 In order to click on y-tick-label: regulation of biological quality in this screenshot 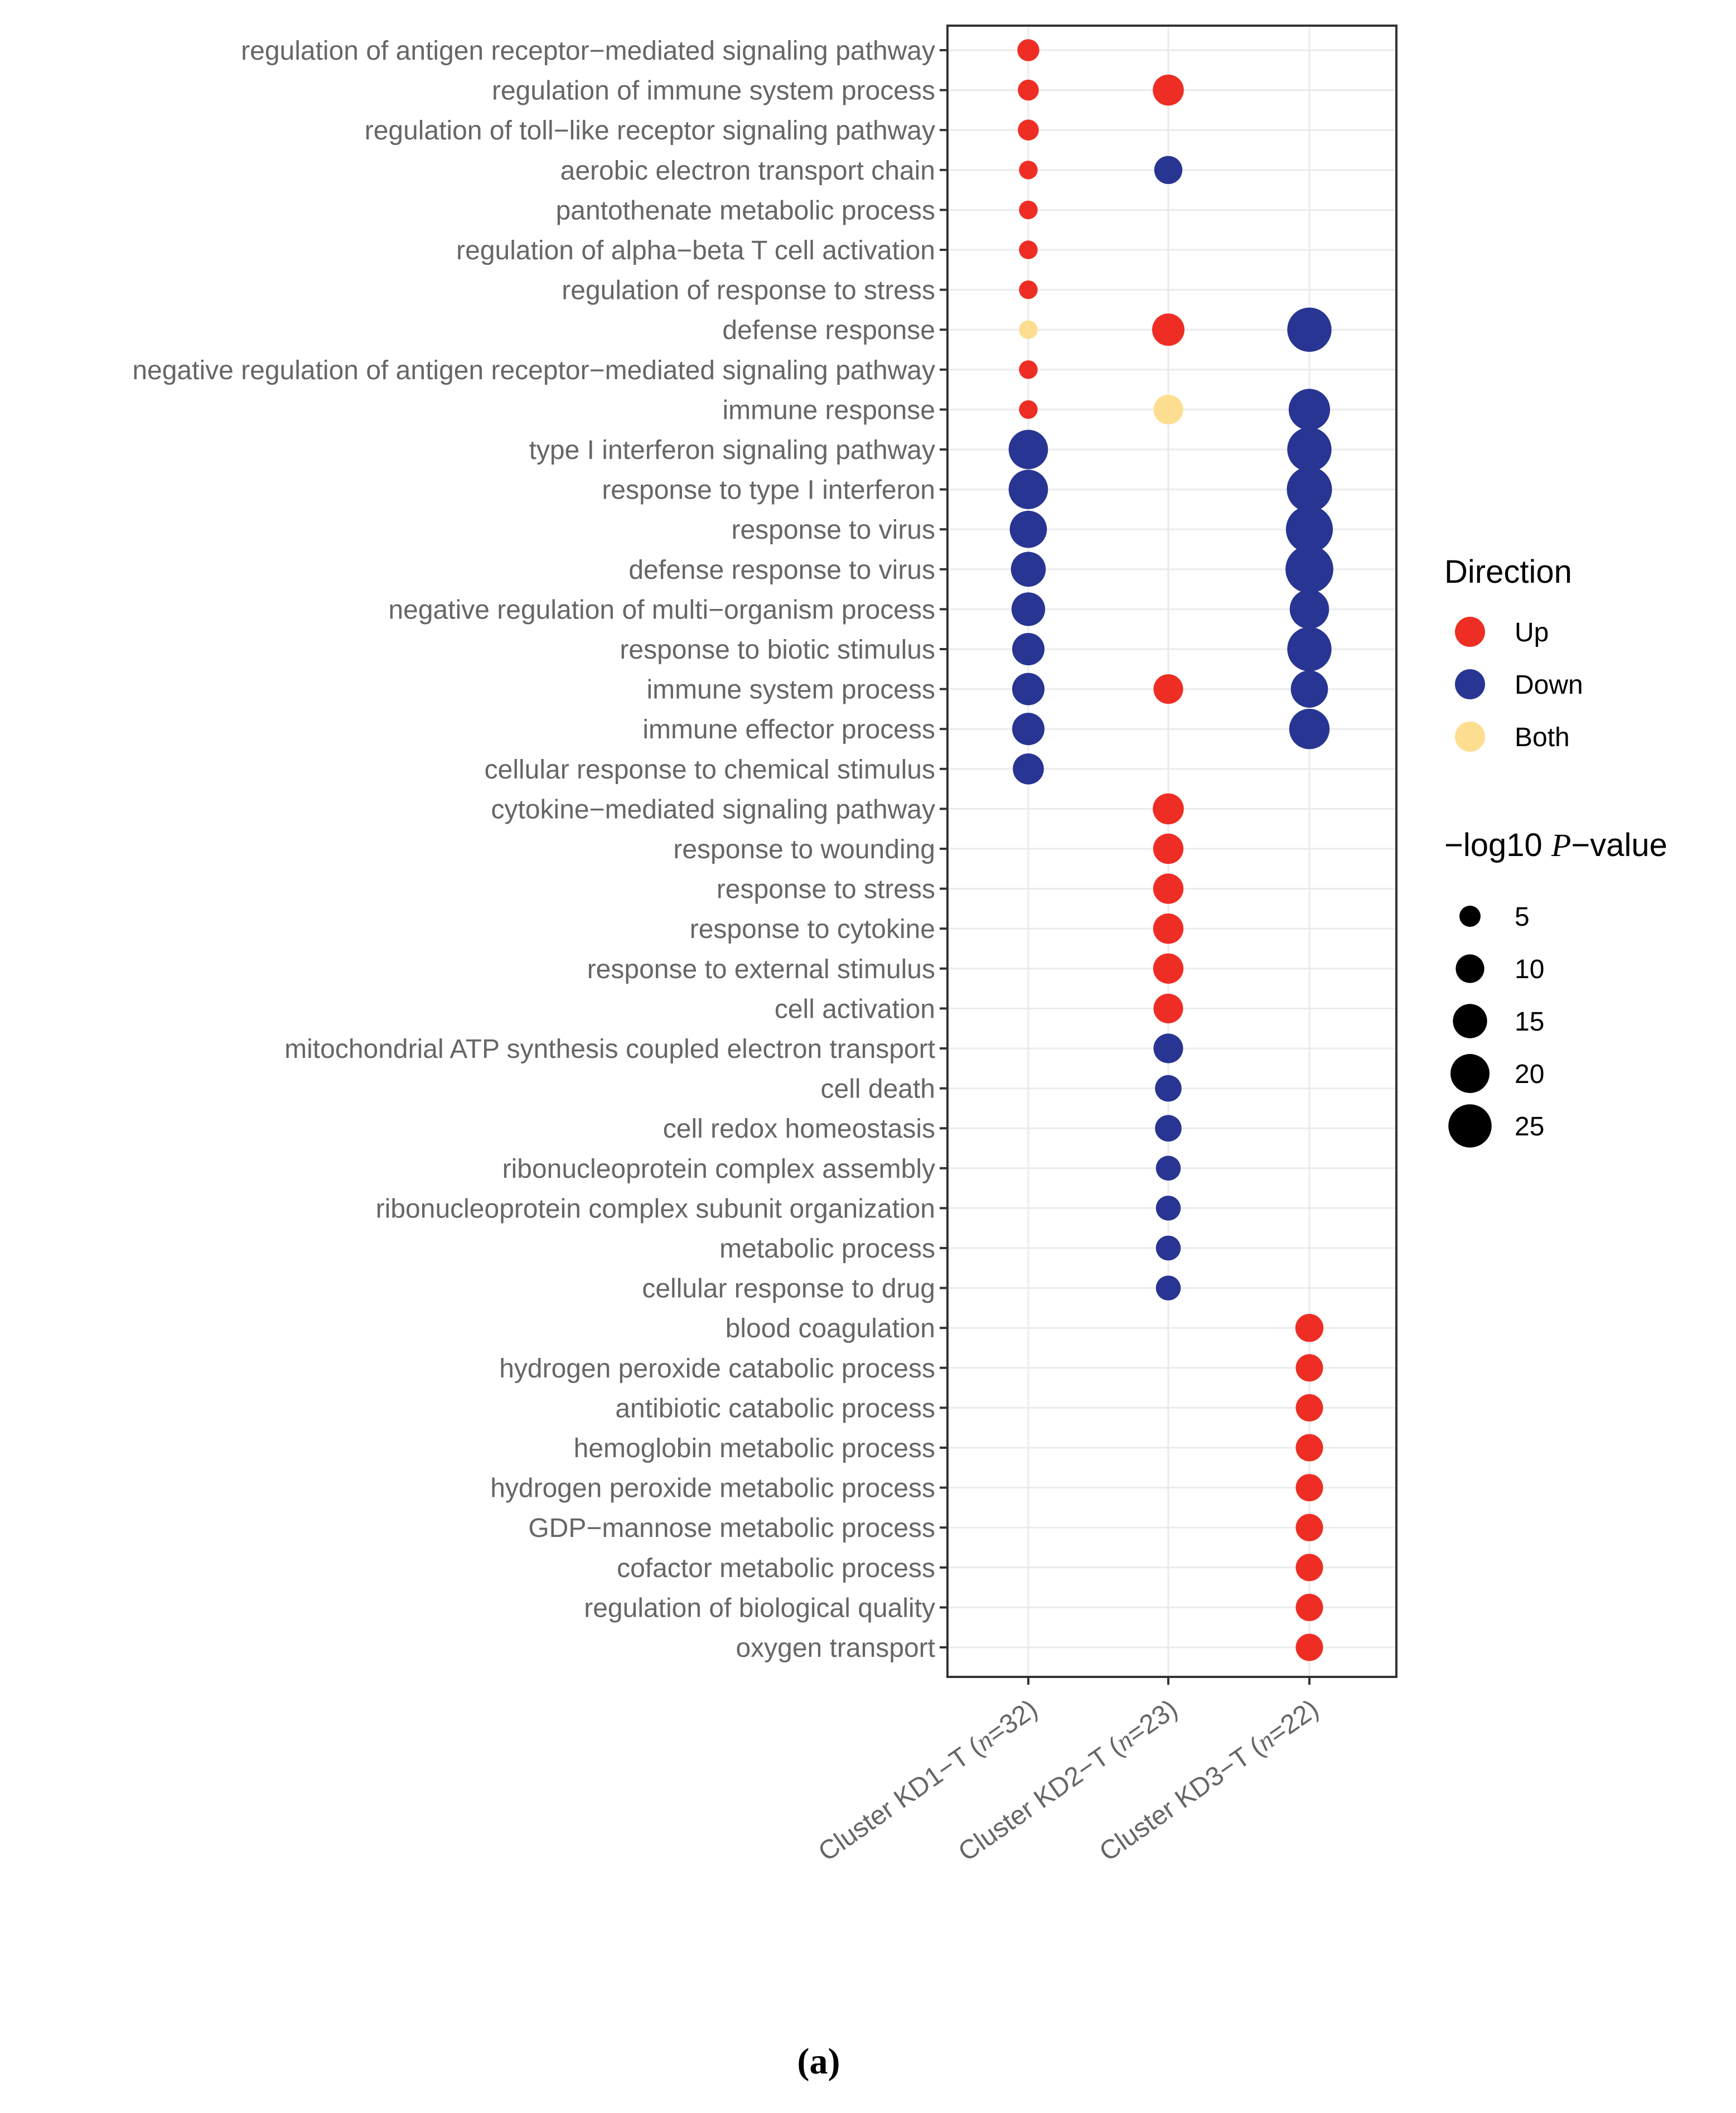, I will do `click(759, 1608)`.